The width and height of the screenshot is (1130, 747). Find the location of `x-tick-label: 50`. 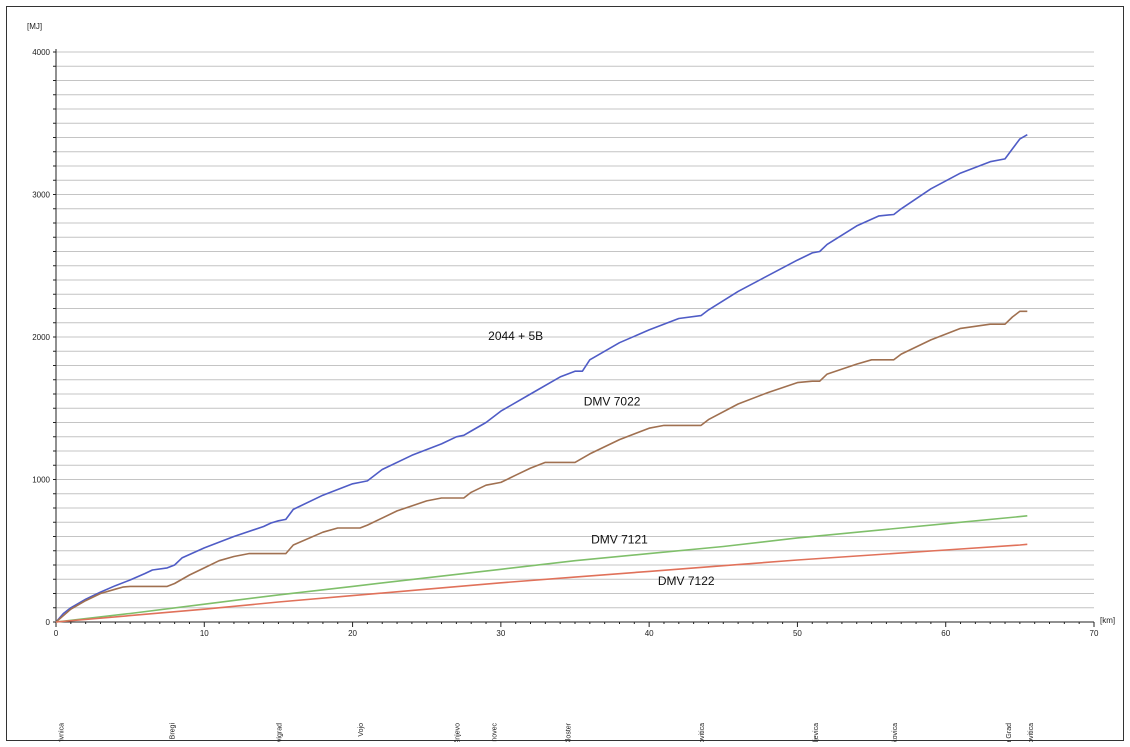

x-tick-label: 50 is located at coordinates (797, 633).